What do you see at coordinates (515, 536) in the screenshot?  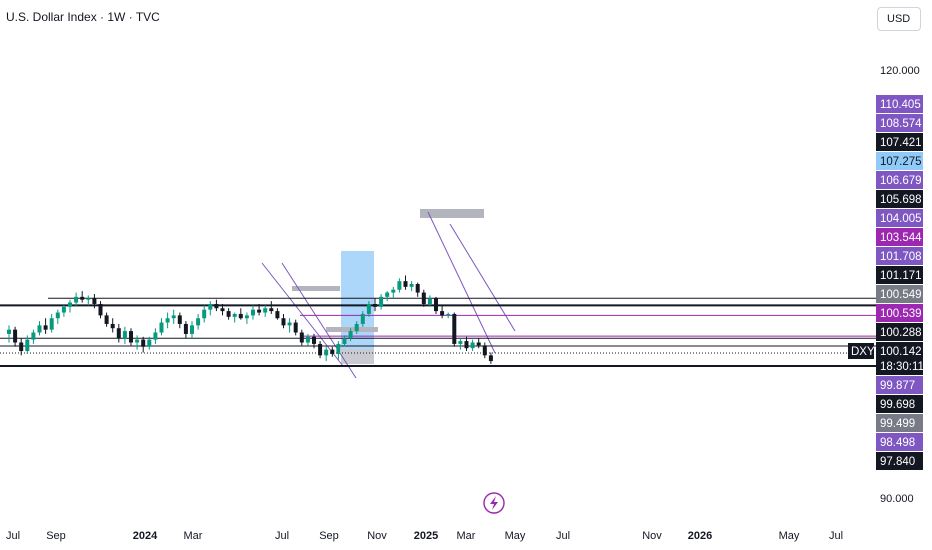 I see `x-tick-label: May` at bounding box center [515, 536].